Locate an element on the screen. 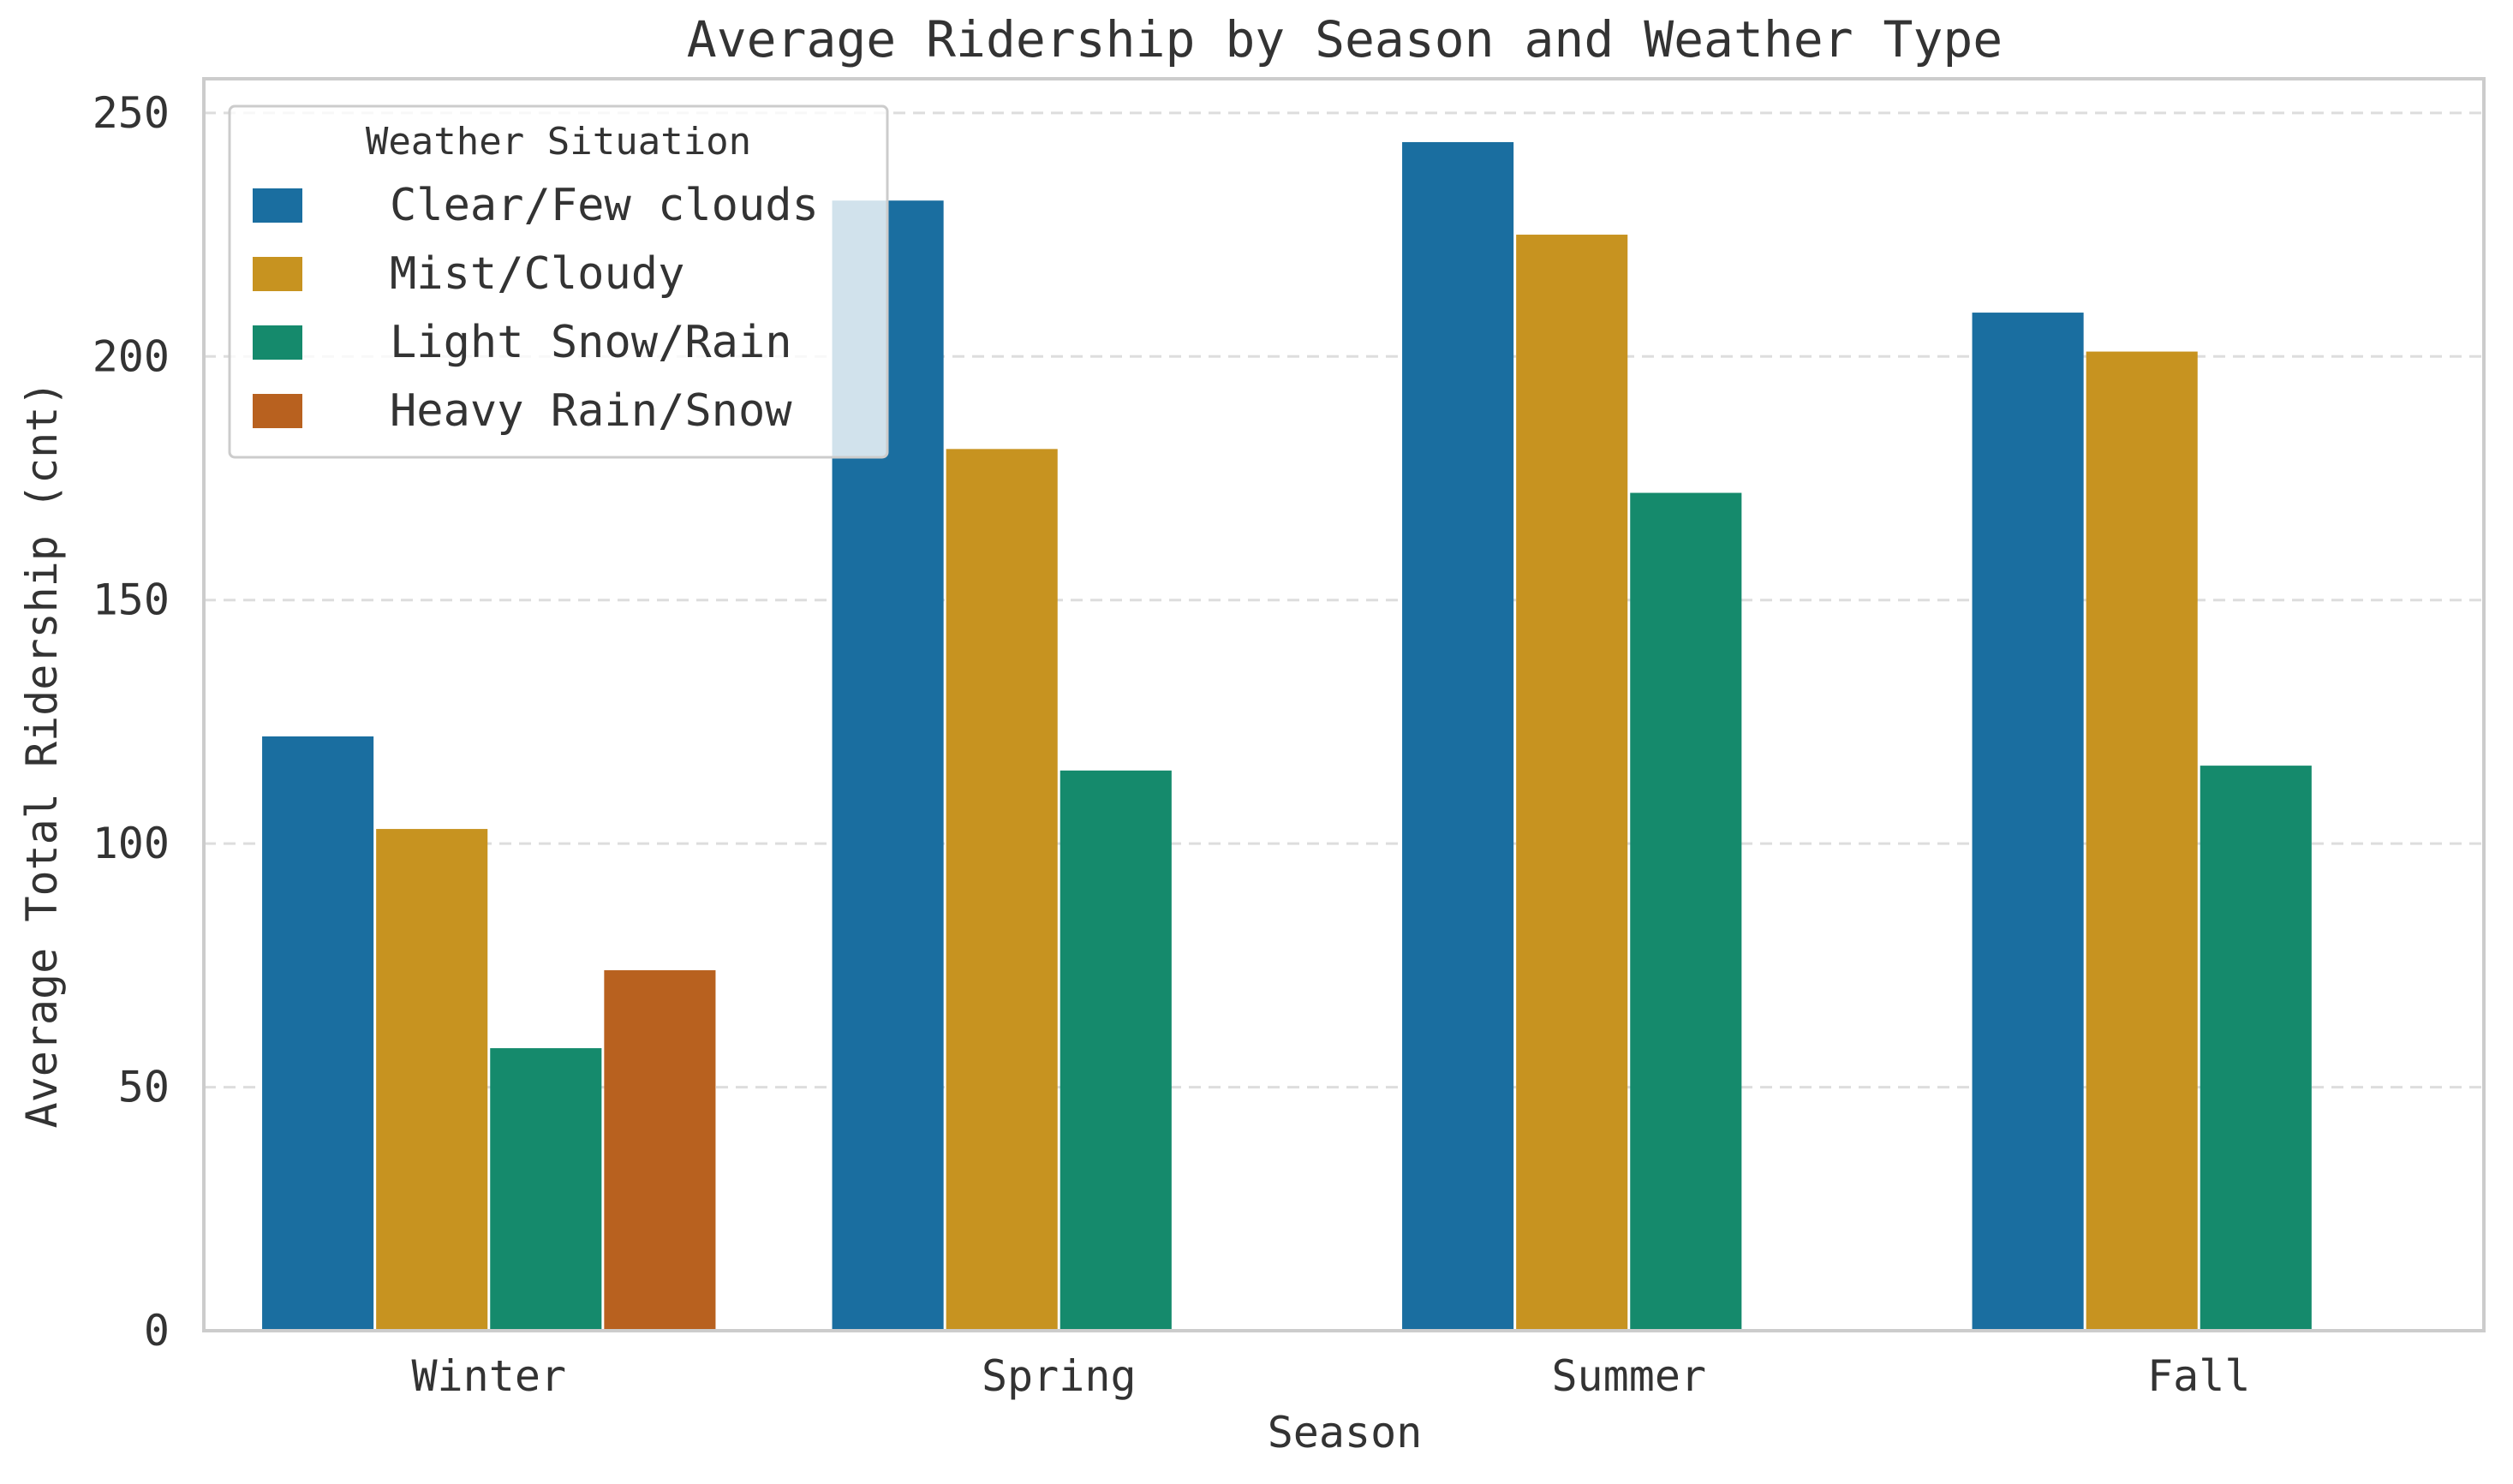 The image size is (2513, 1484). legend-frame is located at coordinates (558, 282).